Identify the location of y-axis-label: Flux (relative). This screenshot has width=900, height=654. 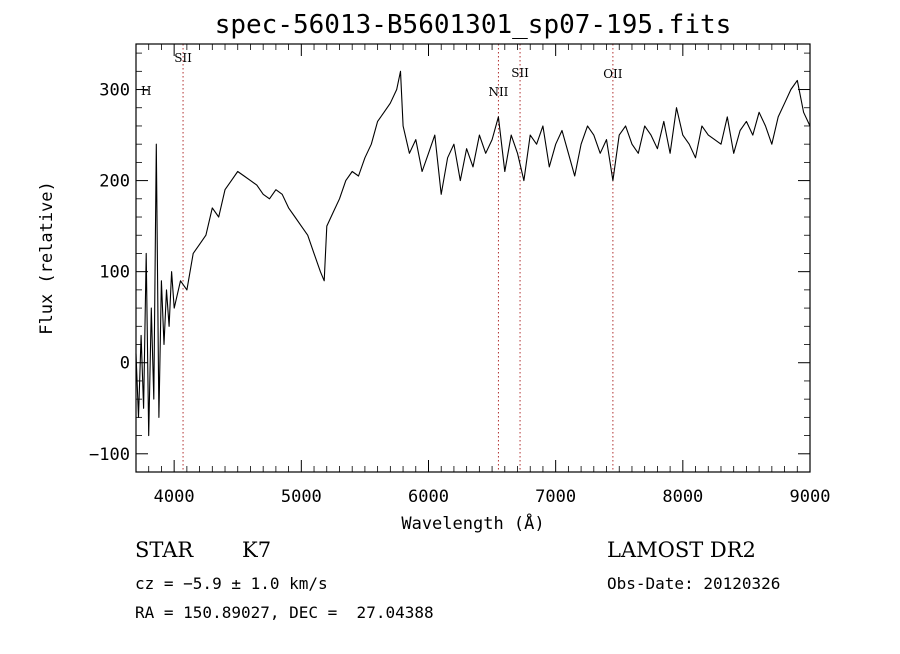
(47, 258).